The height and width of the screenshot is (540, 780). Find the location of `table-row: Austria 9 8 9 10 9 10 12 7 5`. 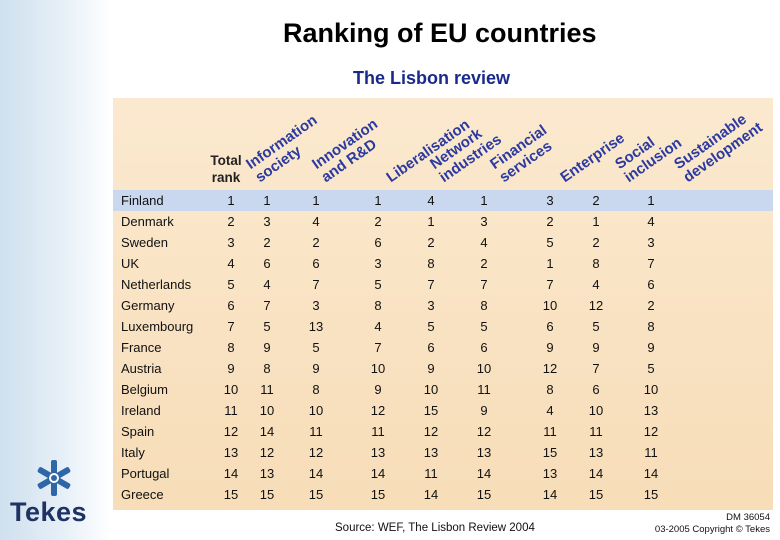

table-row: Austria 9 8 9 10 9 10 12 7 5 is located at coordinates (443, 368).